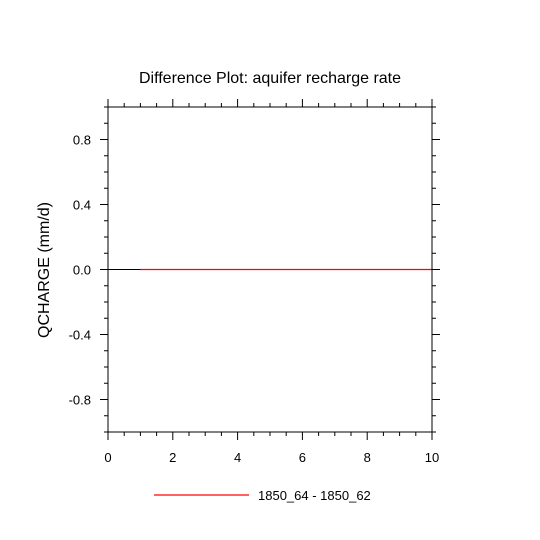 Image resolution: width=540 pixels, height=540 pixels. I want to click on y-tick-label: 0.4, so click(82, 205).